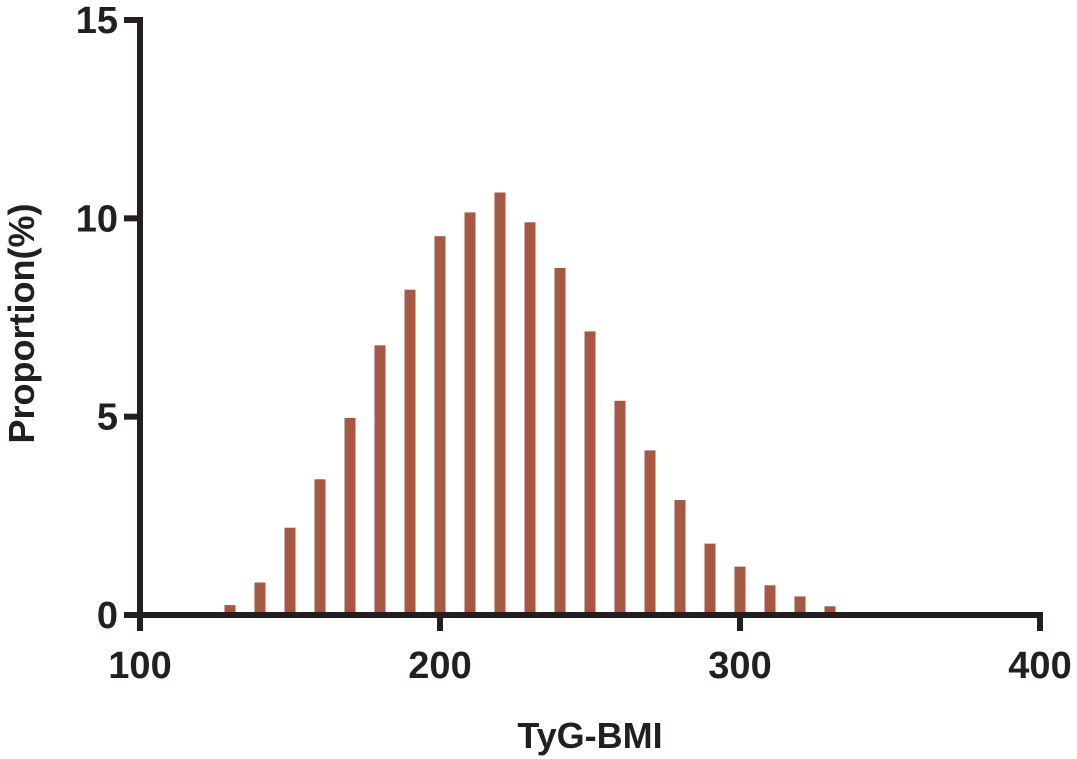  What do you see at coordinates (1039, 666) in the screenshot?
I see `x-tick-label-400: 400` at bounding box center [1039, 666].